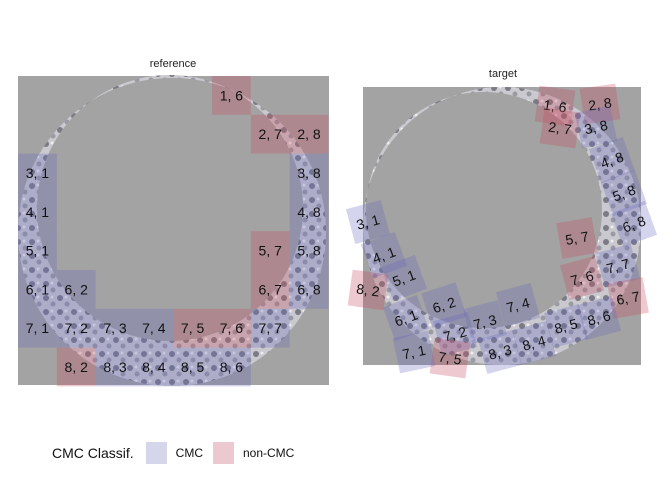 The height and width of the screenshot is (480, 672). I want to click on tile-label: 7, 6, so click(232, 328).